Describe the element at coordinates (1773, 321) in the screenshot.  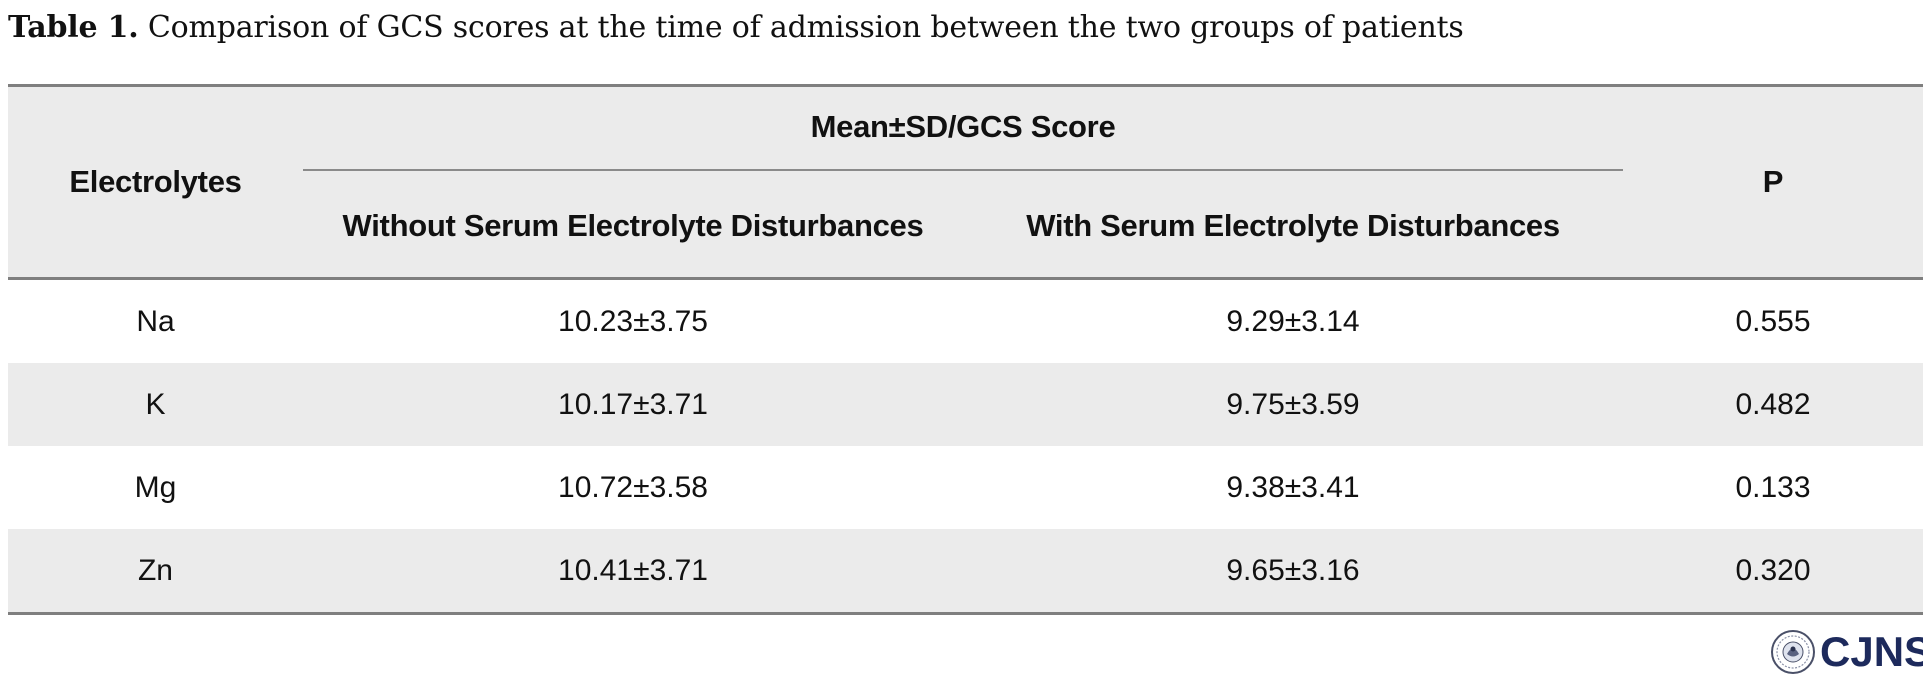
I see `cell-p: 0.555` at that location.